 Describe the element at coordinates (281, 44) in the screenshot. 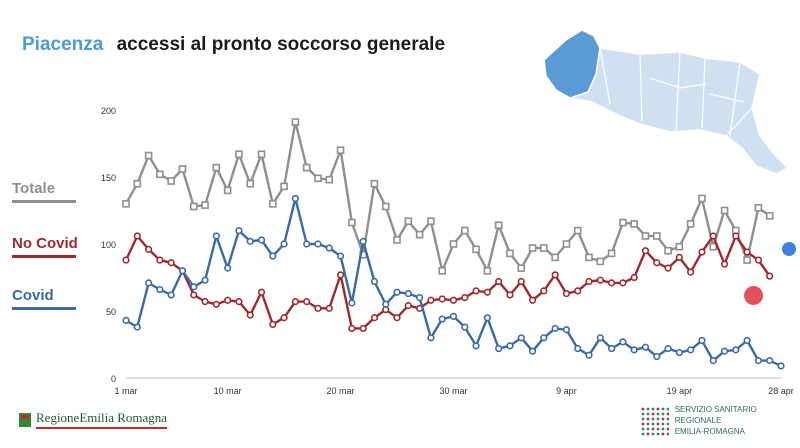

I see `title-subtitle: accessi al pronto soccorso generale` at that location.